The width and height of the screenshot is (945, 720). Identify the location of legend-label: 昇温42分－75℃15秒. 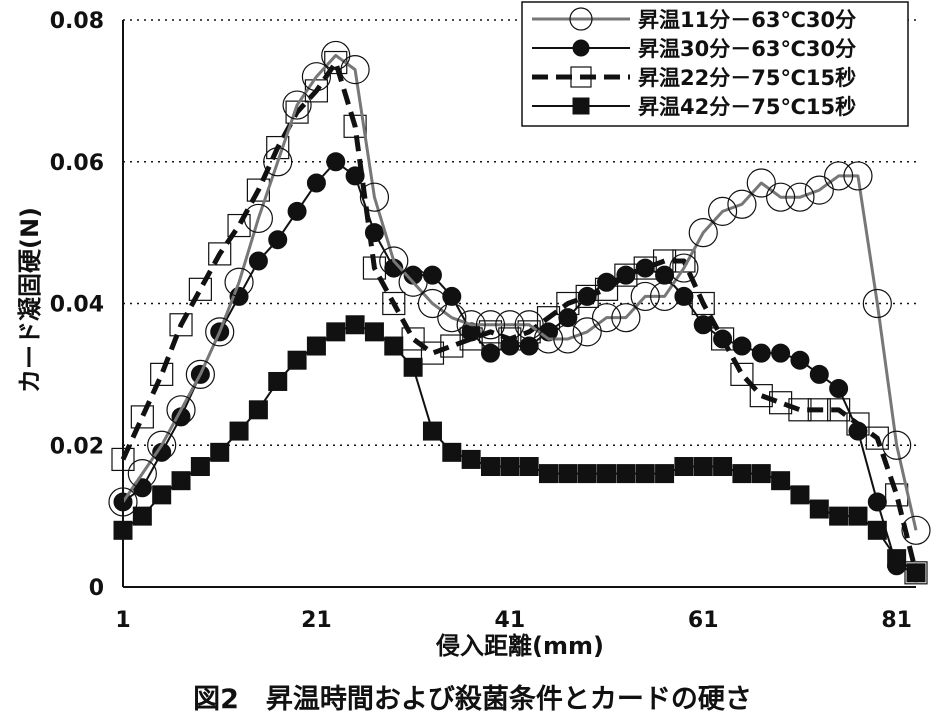
(747, 107).